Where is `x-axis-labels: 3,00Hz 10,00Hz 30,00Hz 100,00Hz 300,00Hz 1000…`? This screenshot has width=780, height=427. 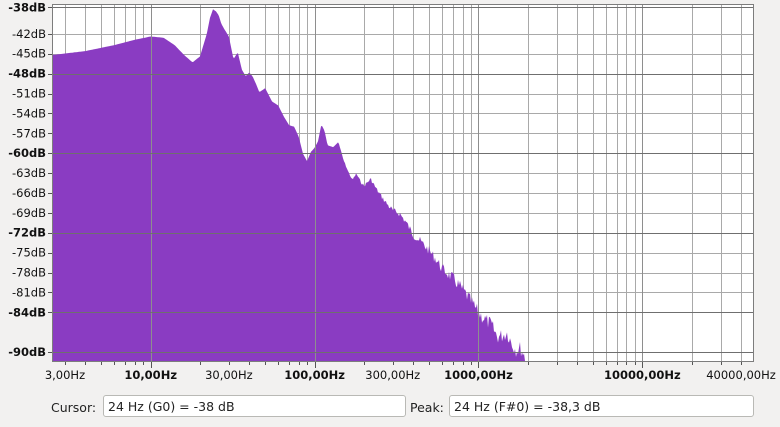 x-axis-labels: 3,00Hz 10,00Hz 30,00Hz 100,00Hz 300,00Hz 1000… is located at coordinates (410, 375).